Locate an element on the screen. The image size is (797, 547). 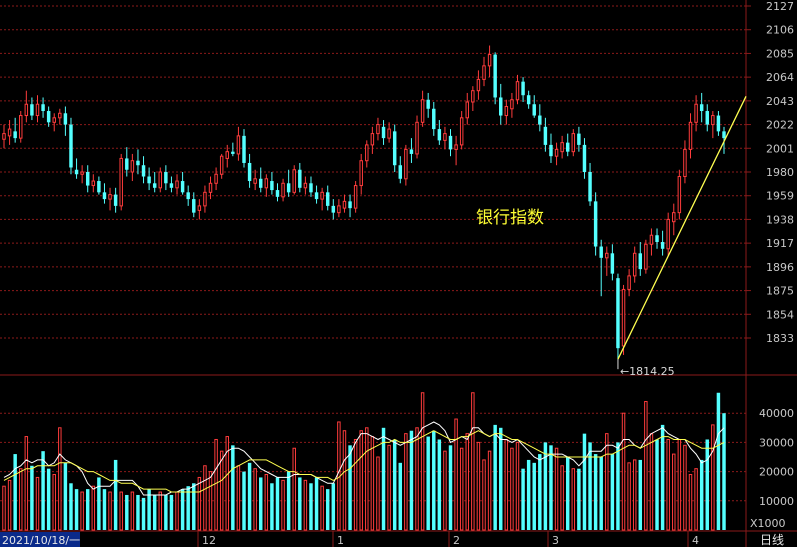
date-tick-label: 12 is located at coordinates (209, 540).